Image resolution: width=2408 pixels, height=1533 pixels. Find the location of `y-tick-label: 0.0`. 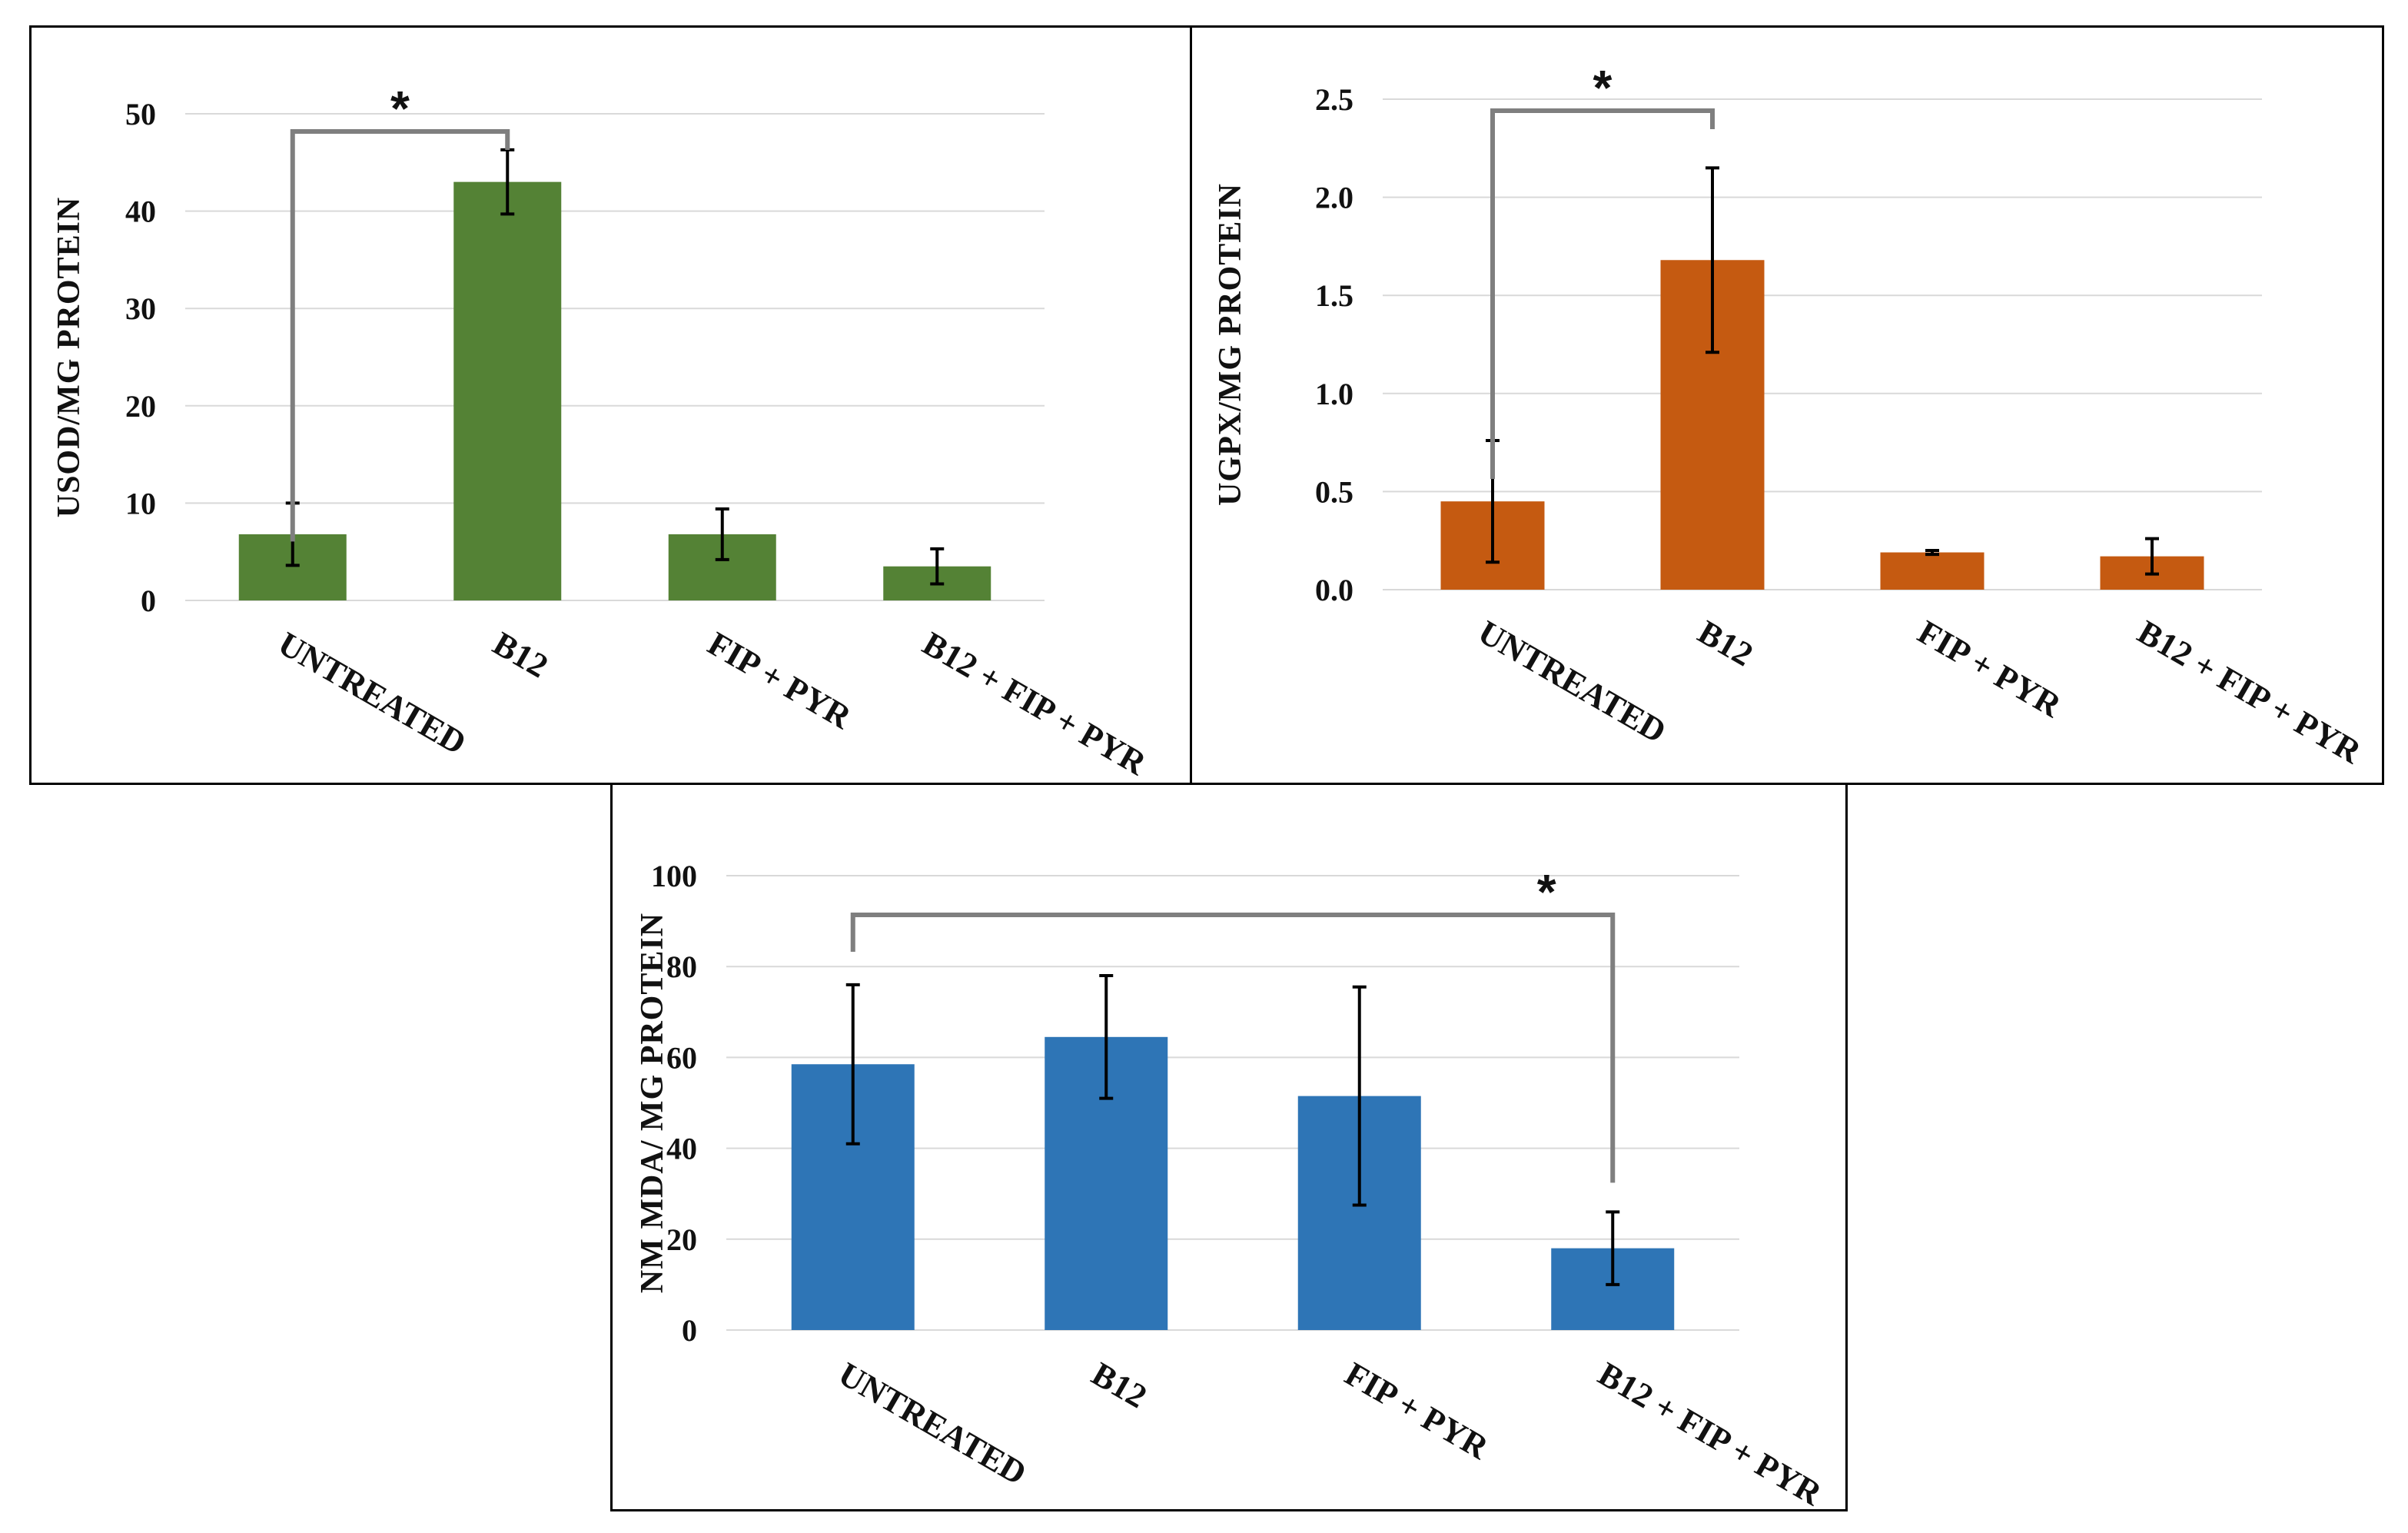

y-tick-label: 0.0 is located at coordinates (1334, 590).